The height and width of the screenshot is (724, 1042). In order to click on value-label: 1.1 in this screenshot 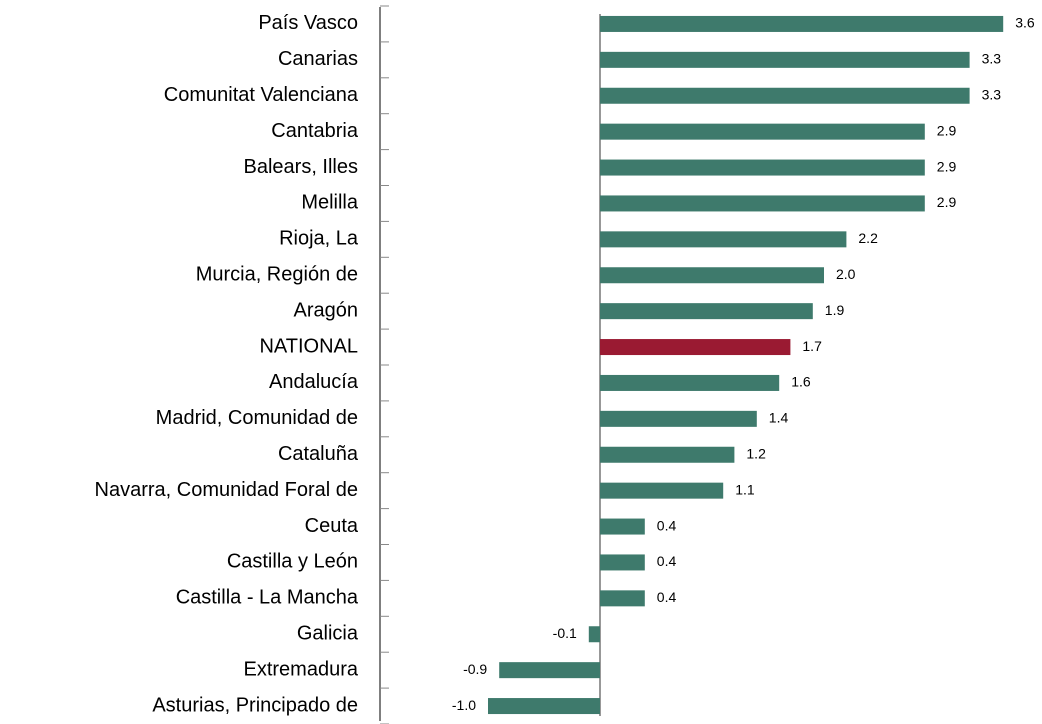, I will do `click(745, 489)`.